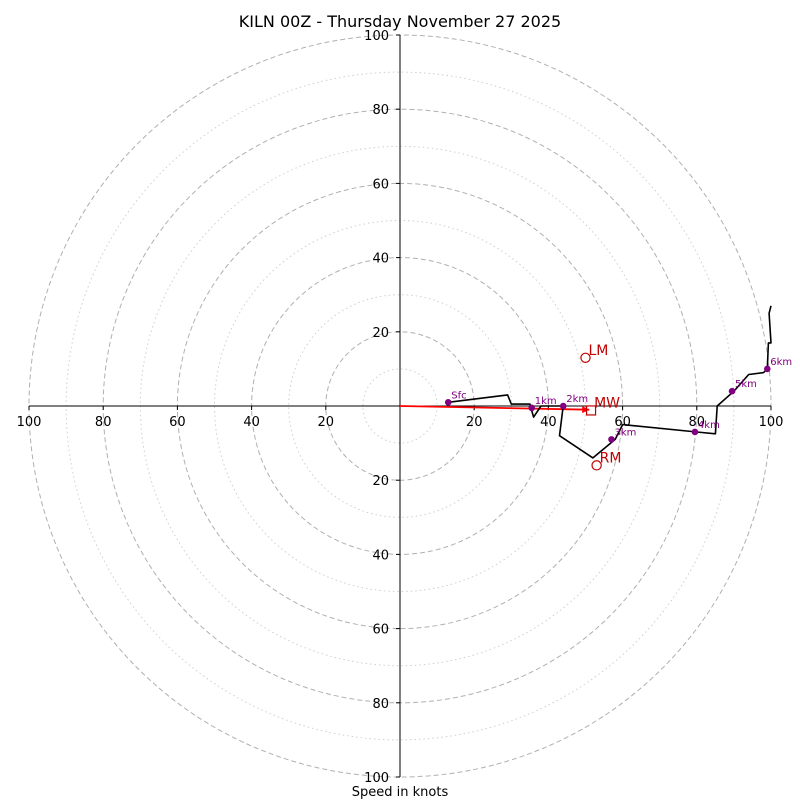 This screenshot has width=800, height=800. I want to click on height-label-6km: 6km, so click(781, 362).